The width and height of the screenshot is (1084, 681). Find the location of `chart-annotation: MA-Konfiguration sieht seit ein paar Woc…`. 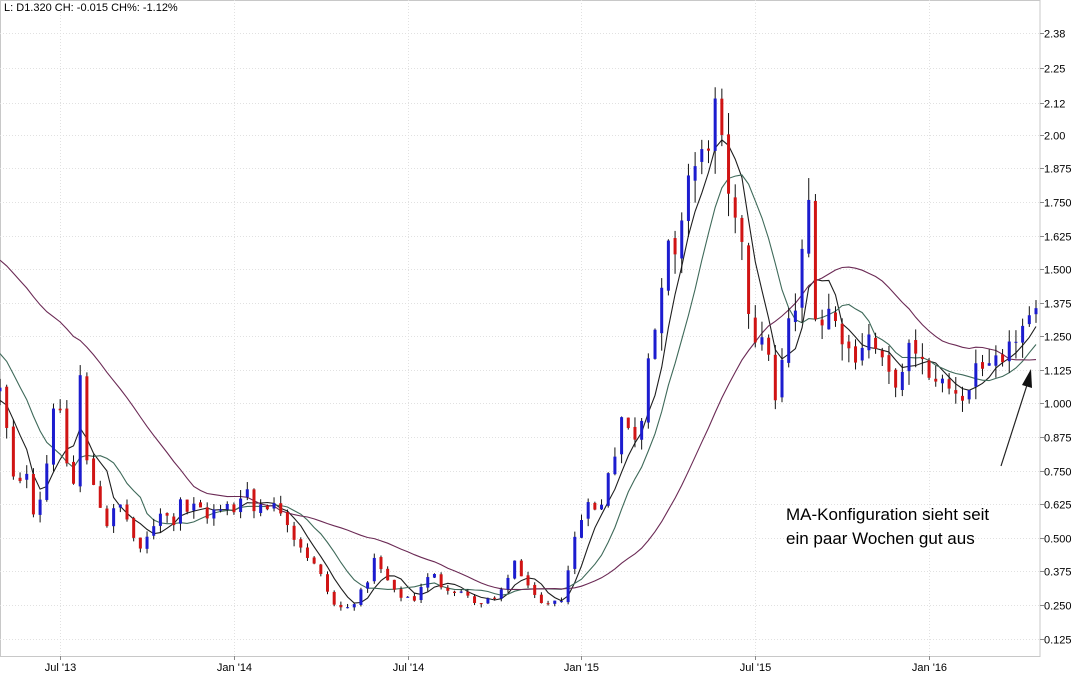

chart-annotation: MA-Konfiguration sieht seit ein paar Woc… is located at coordinates (887, 527).